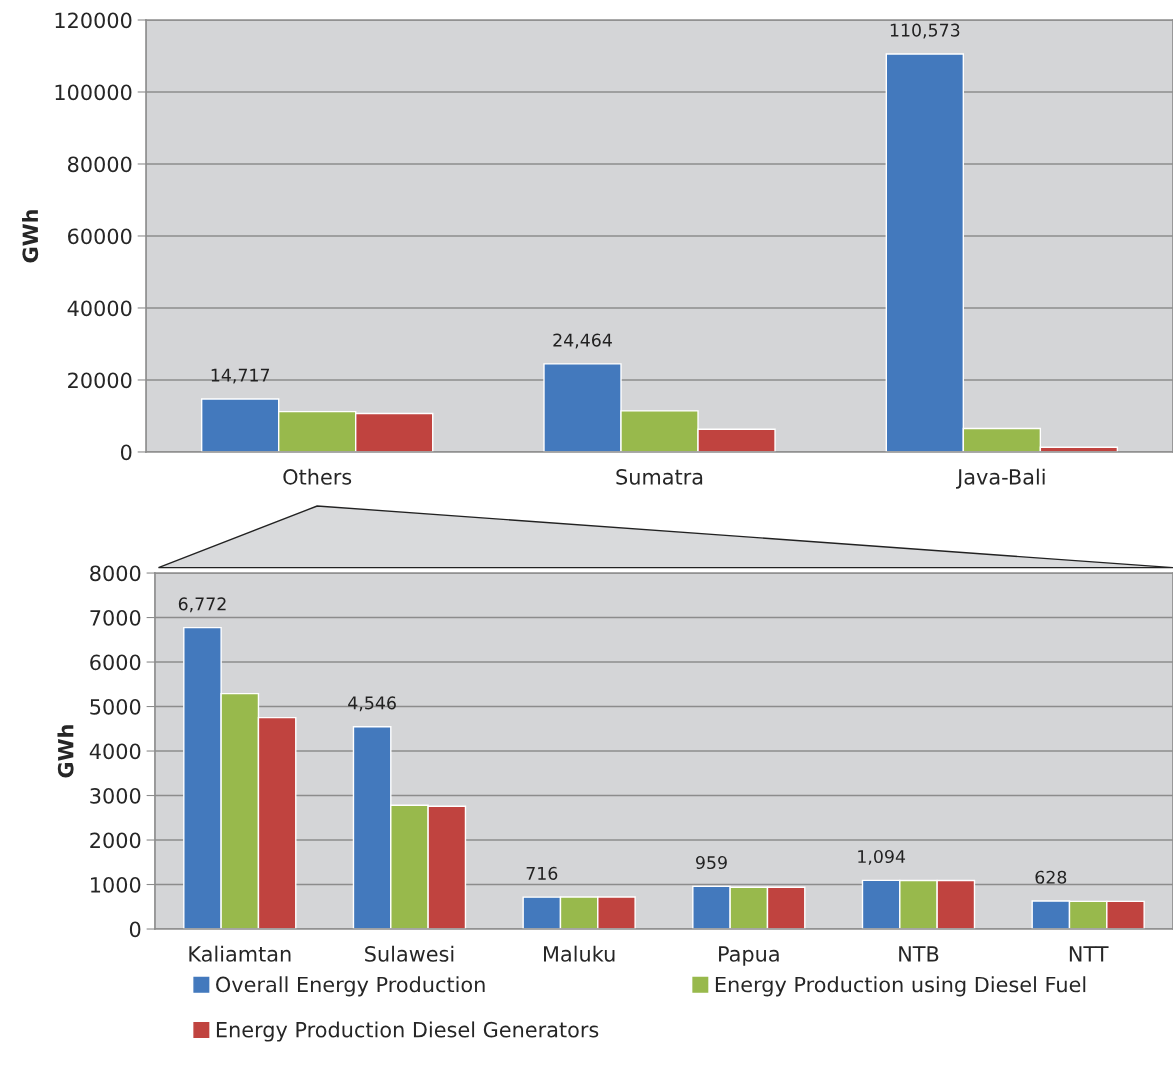  I want to click on x-tick-label: NTT, so click(1089, 954).